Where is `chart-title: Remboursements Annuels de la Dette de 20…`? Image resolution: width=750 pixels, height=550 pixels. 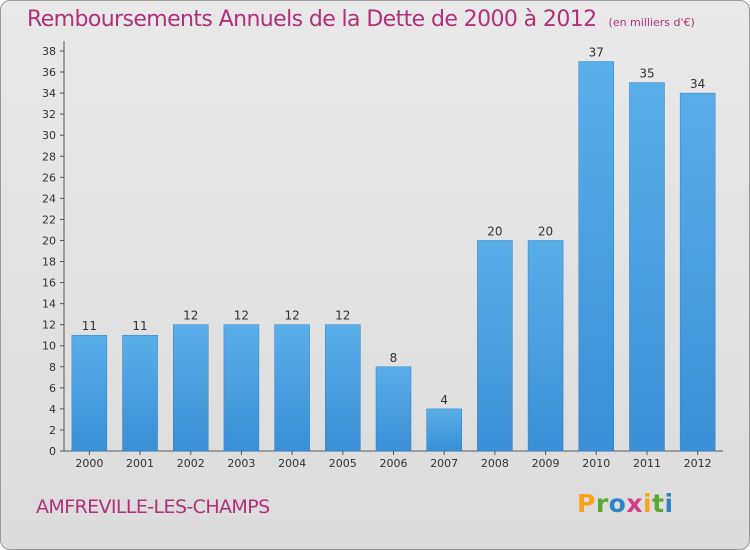
chart-title: Remboursements Annuels de la Dette de 20… is located at coordinates (312, 19).